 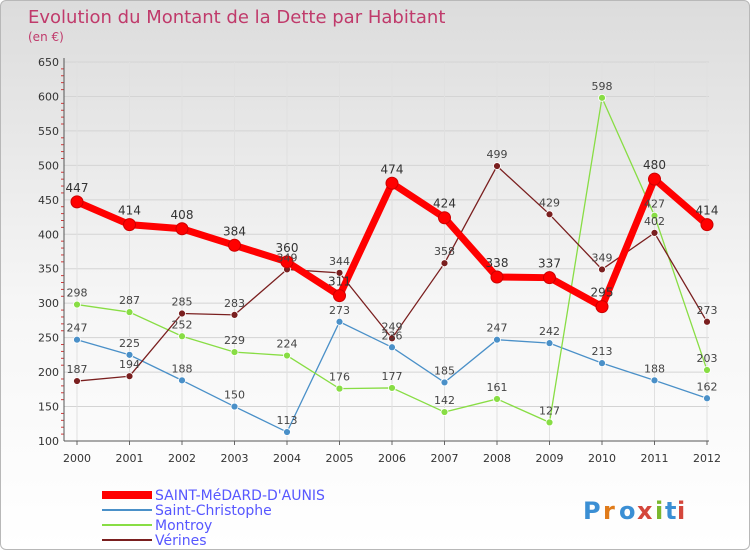 I want to click on data-label: 203, so click(x=707, y=358).